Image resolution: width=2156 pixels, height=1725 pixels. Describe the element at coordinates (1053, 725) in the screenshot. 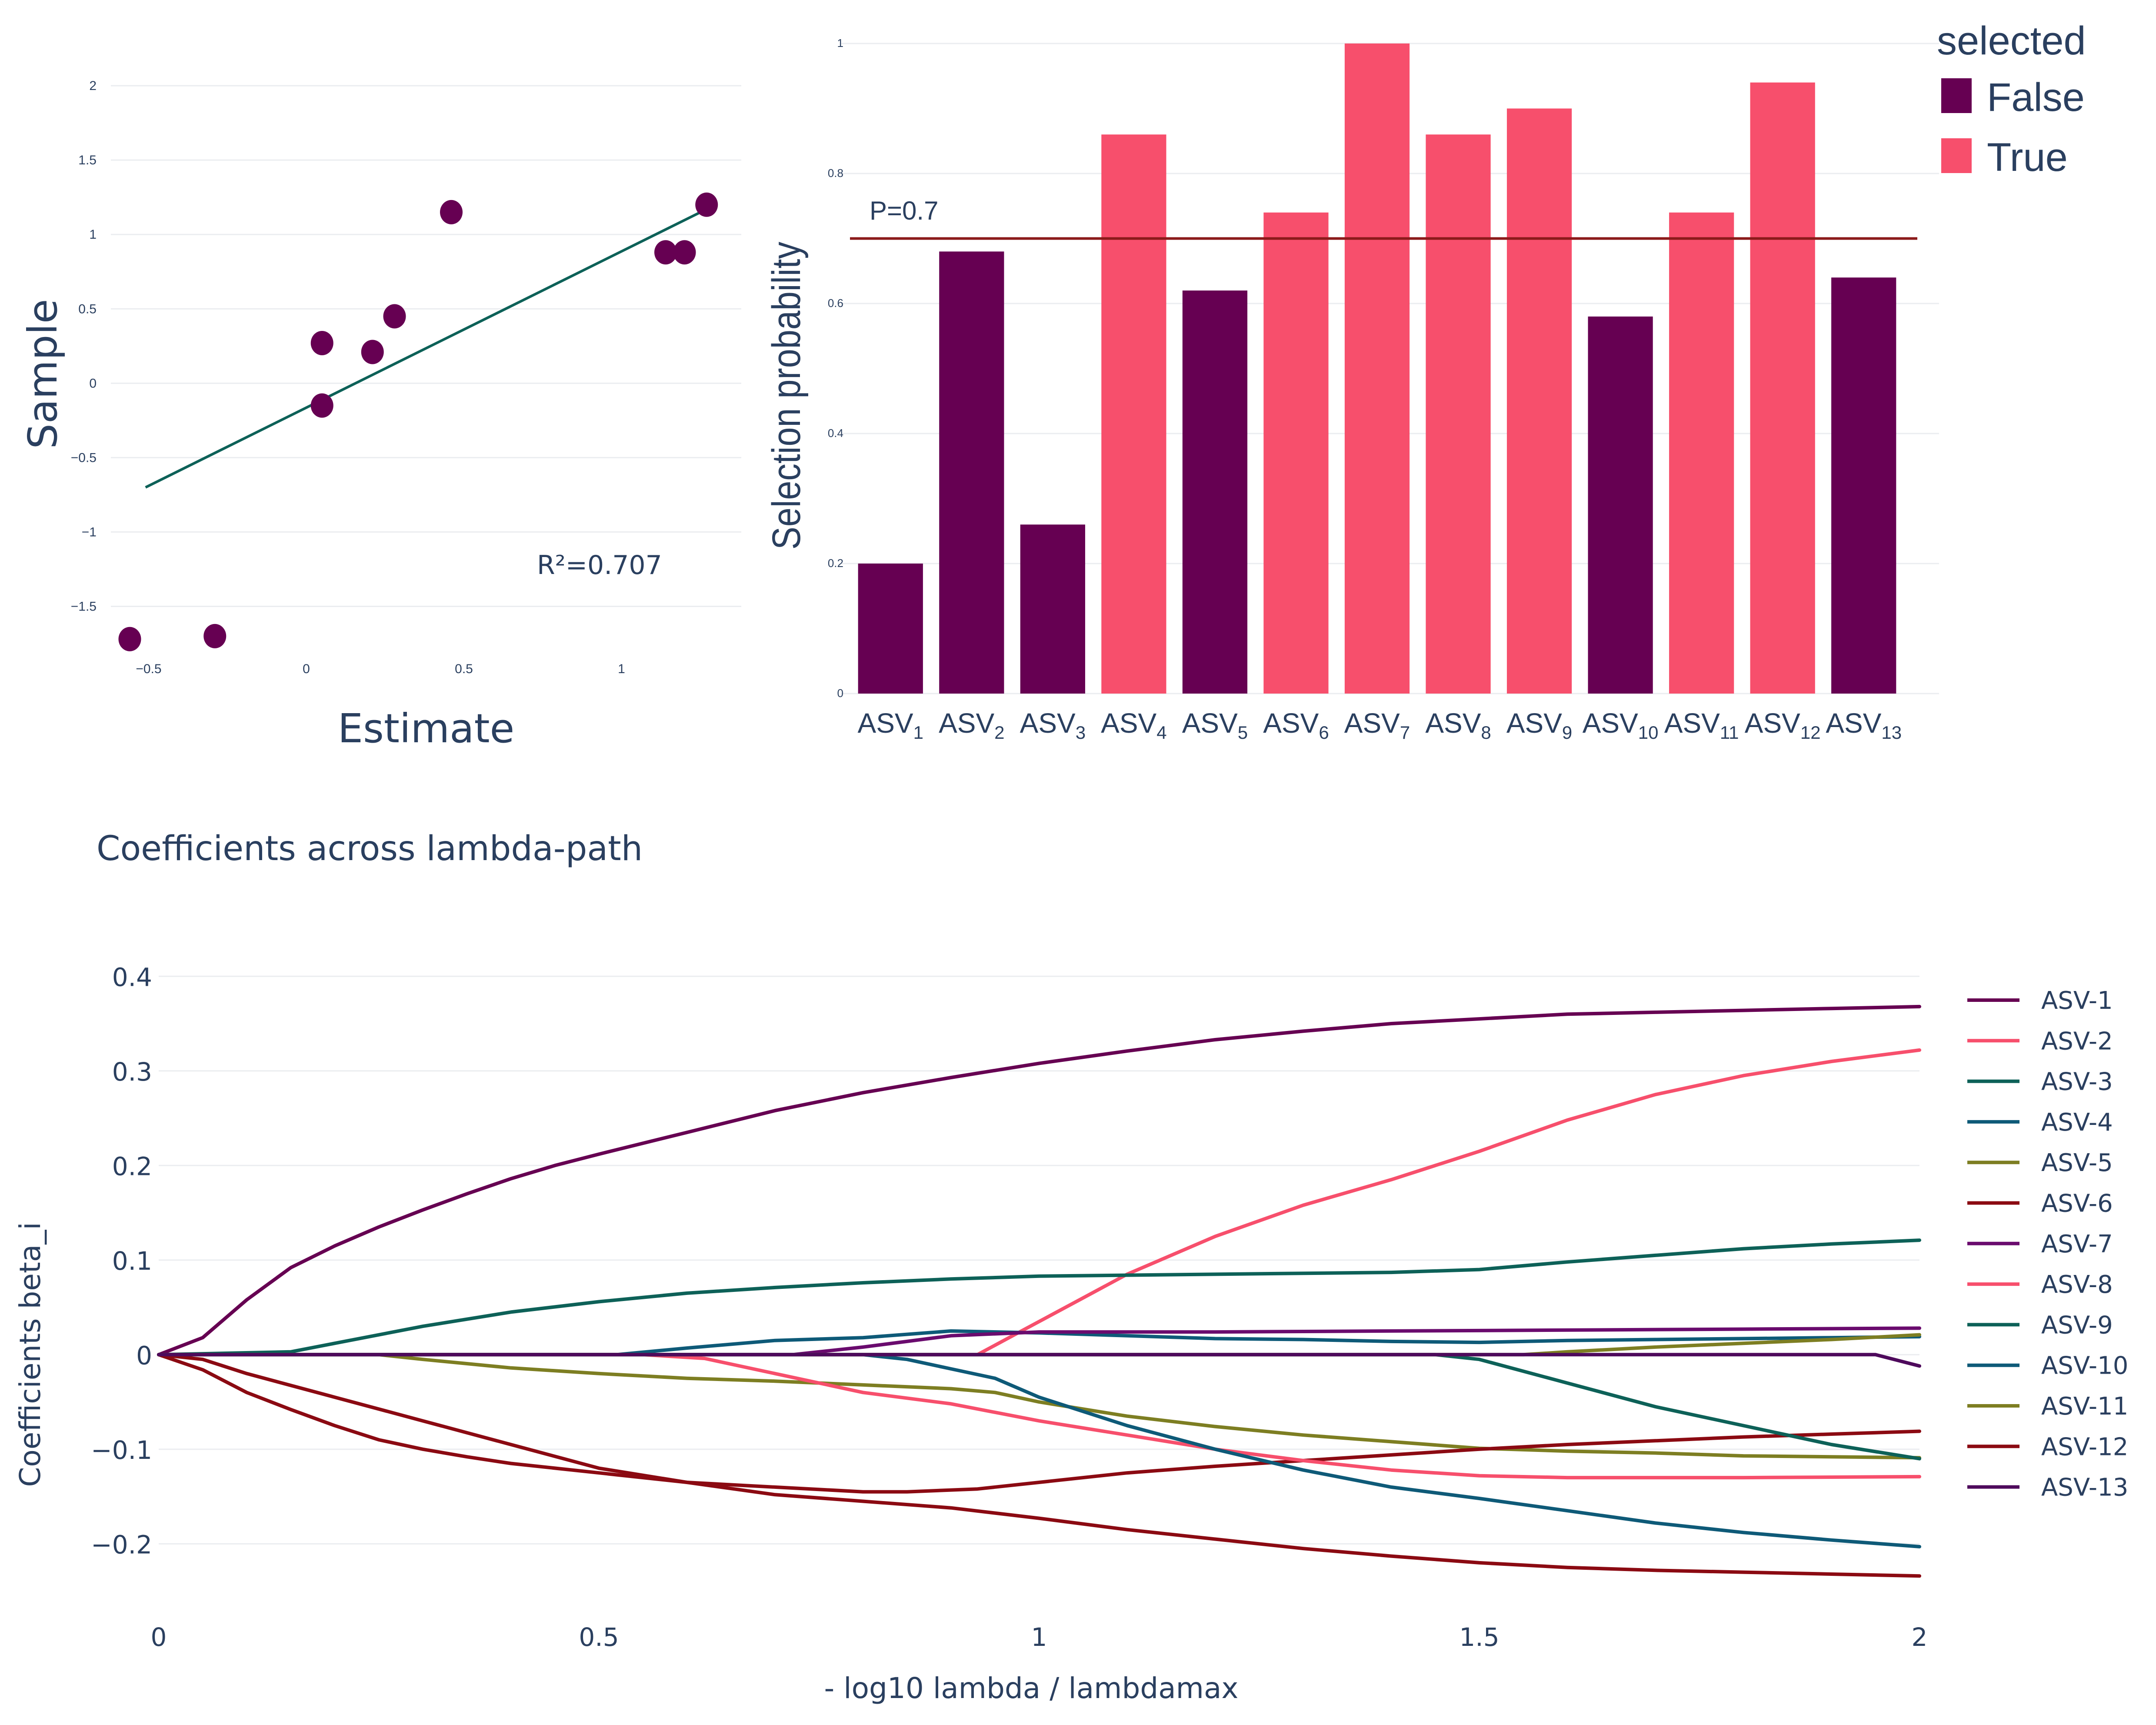

I see `bar-x-tick-label: ASV3` at that location.